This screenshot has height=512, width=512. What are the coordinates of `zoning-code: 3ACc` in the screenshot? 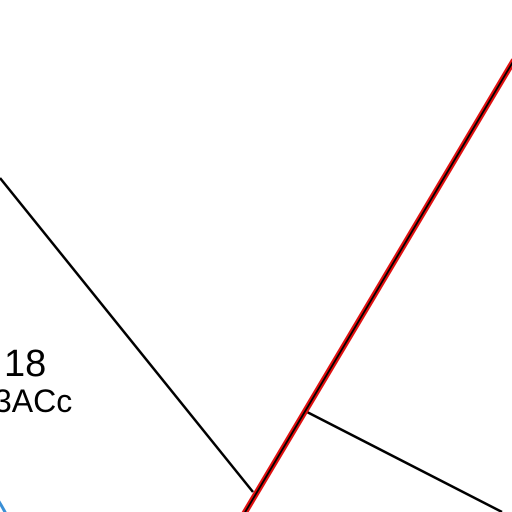 It's located at (36, 401).